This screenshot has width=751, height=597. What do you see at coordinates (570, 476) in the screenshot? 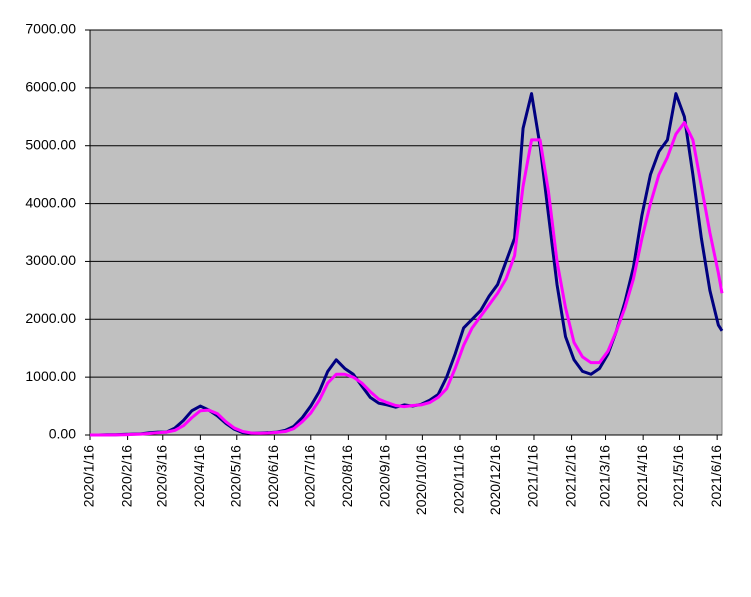
I see `x-tick-label: 2021/2/16` at bounding box center [570, 476].